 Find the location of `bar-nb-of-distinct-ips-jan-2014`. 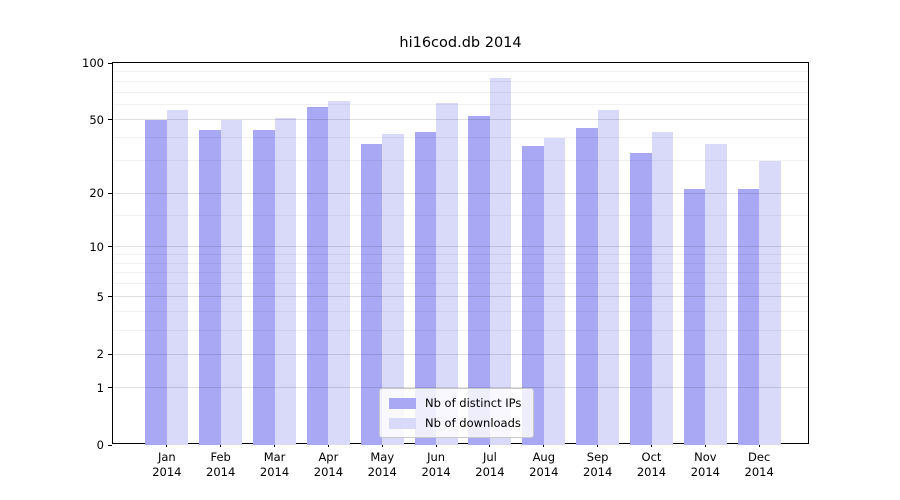

bar-nb-of-distinct-ips-jan-2014 is located at coordinates (156, 282).